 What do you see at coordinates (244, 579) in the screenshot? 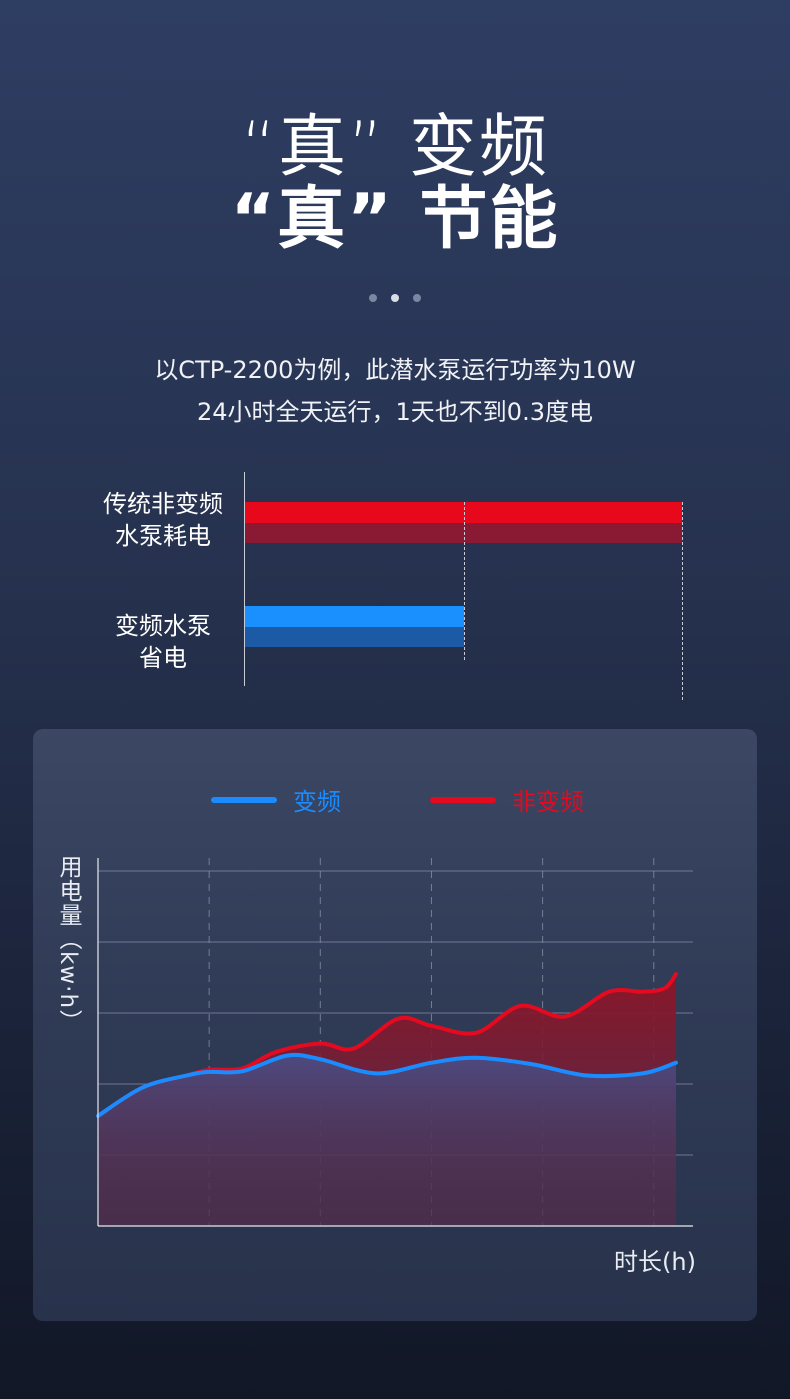
I see `comparison-axis` at bounding box center [244, 579].